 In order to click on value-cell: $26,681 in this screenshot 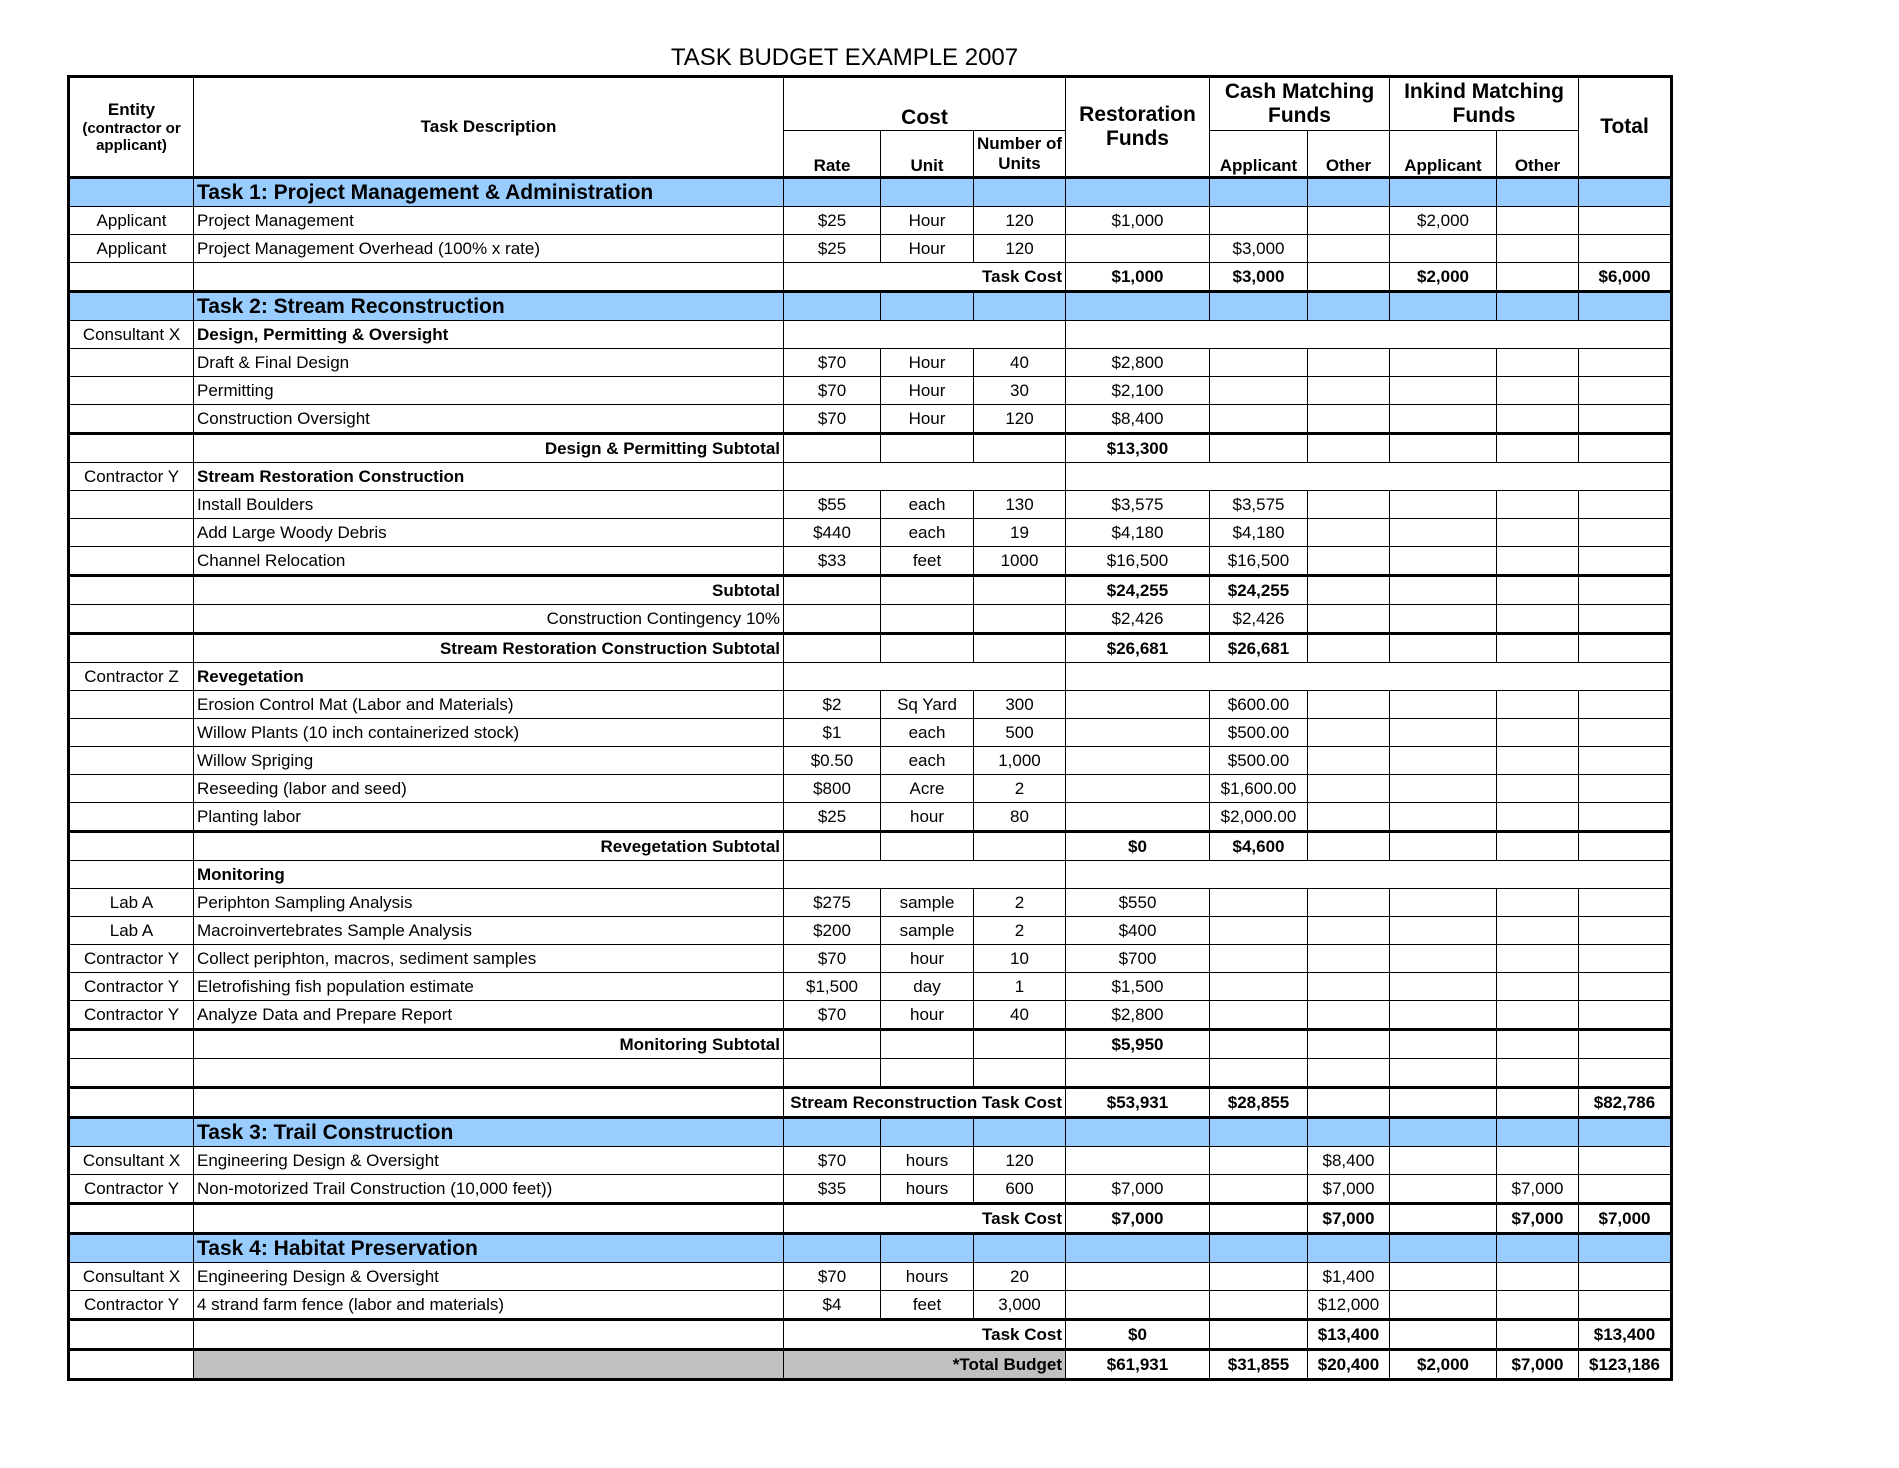, I will do `click(1137, 647)`.